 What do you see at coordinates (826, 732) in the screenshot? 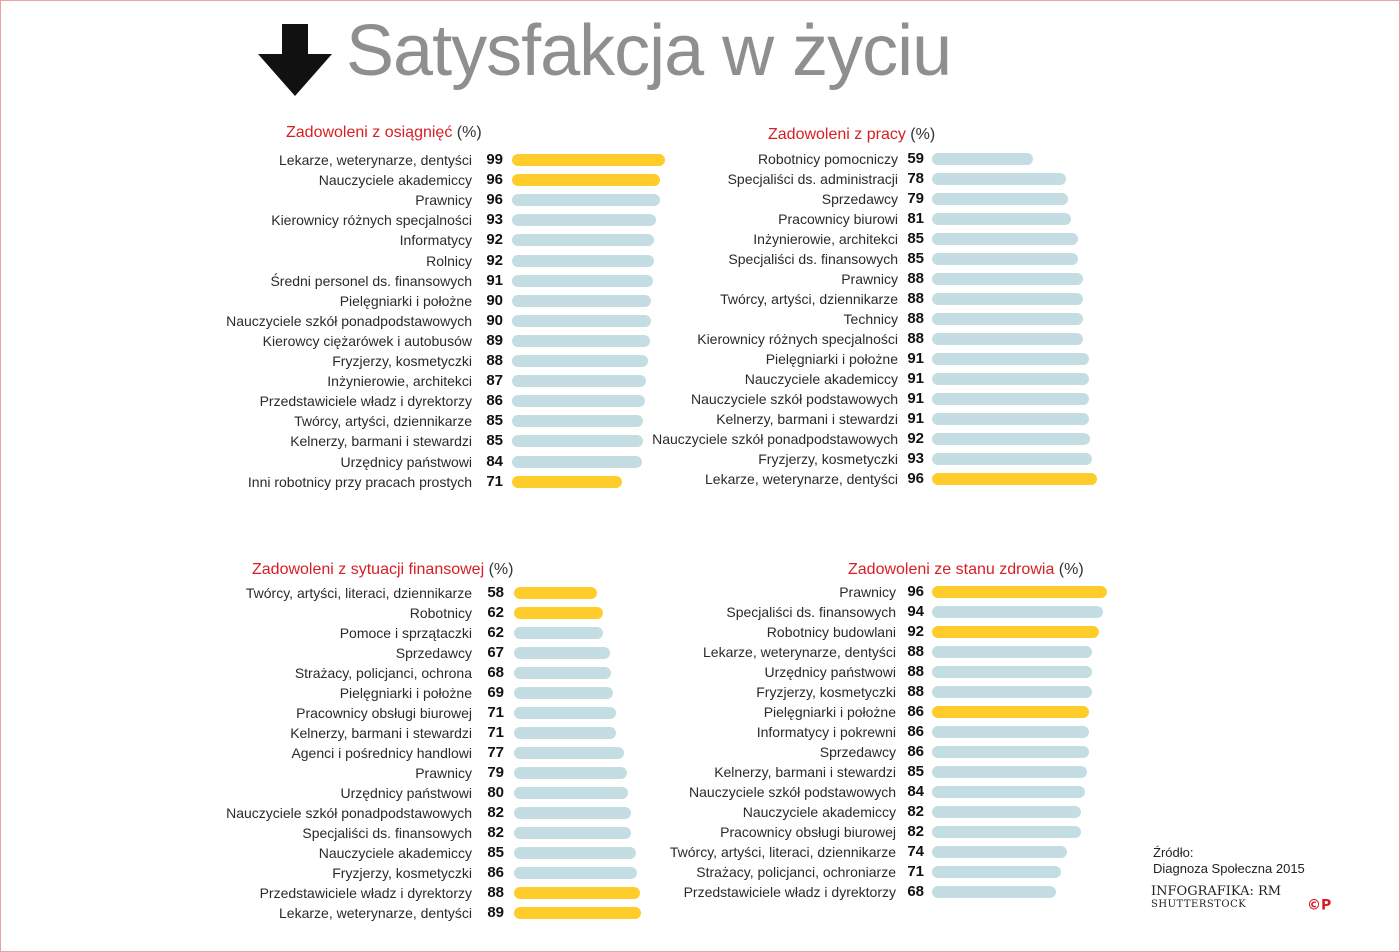
I see `bar-label: Informatycy i pokrewni` at bounding box center [826, 732].